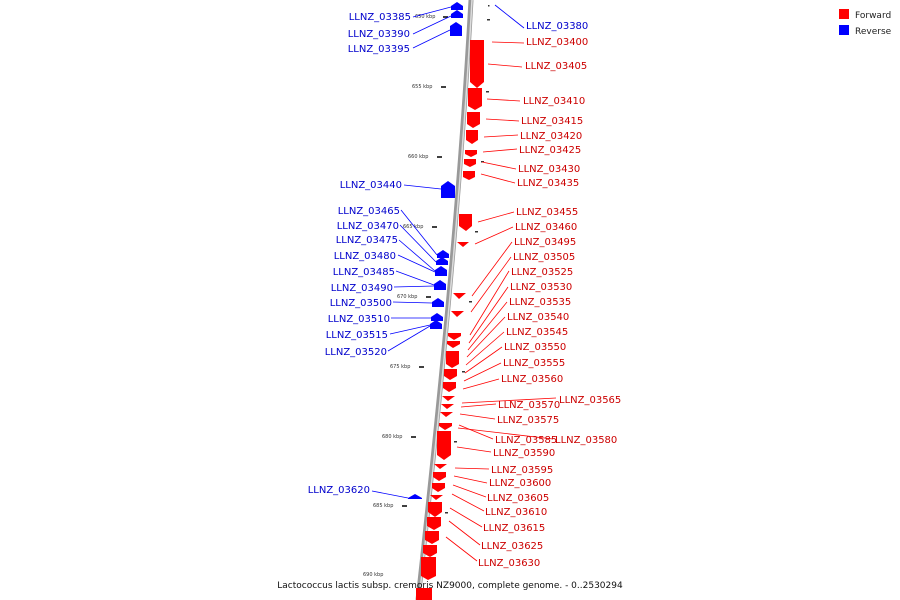  I want to click on gene-label-forward: LLNZ_03535, so click(540, 302).